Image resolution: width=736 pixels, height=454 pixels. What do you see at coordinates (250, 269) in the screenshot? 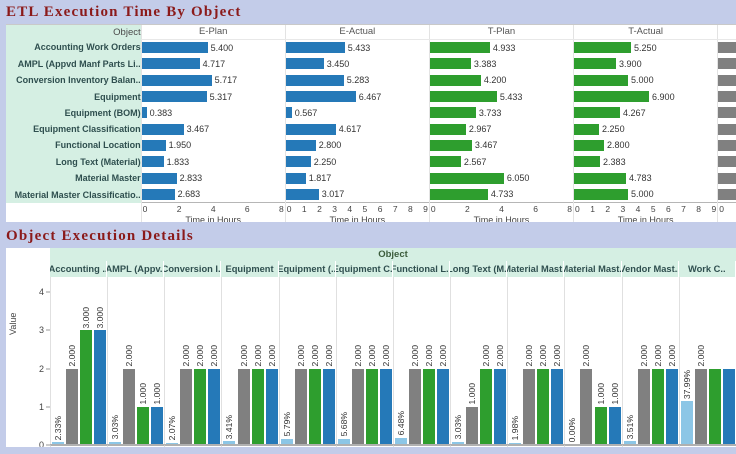
I see `object-column-header: Equipment` at bounding box center [250, 269].